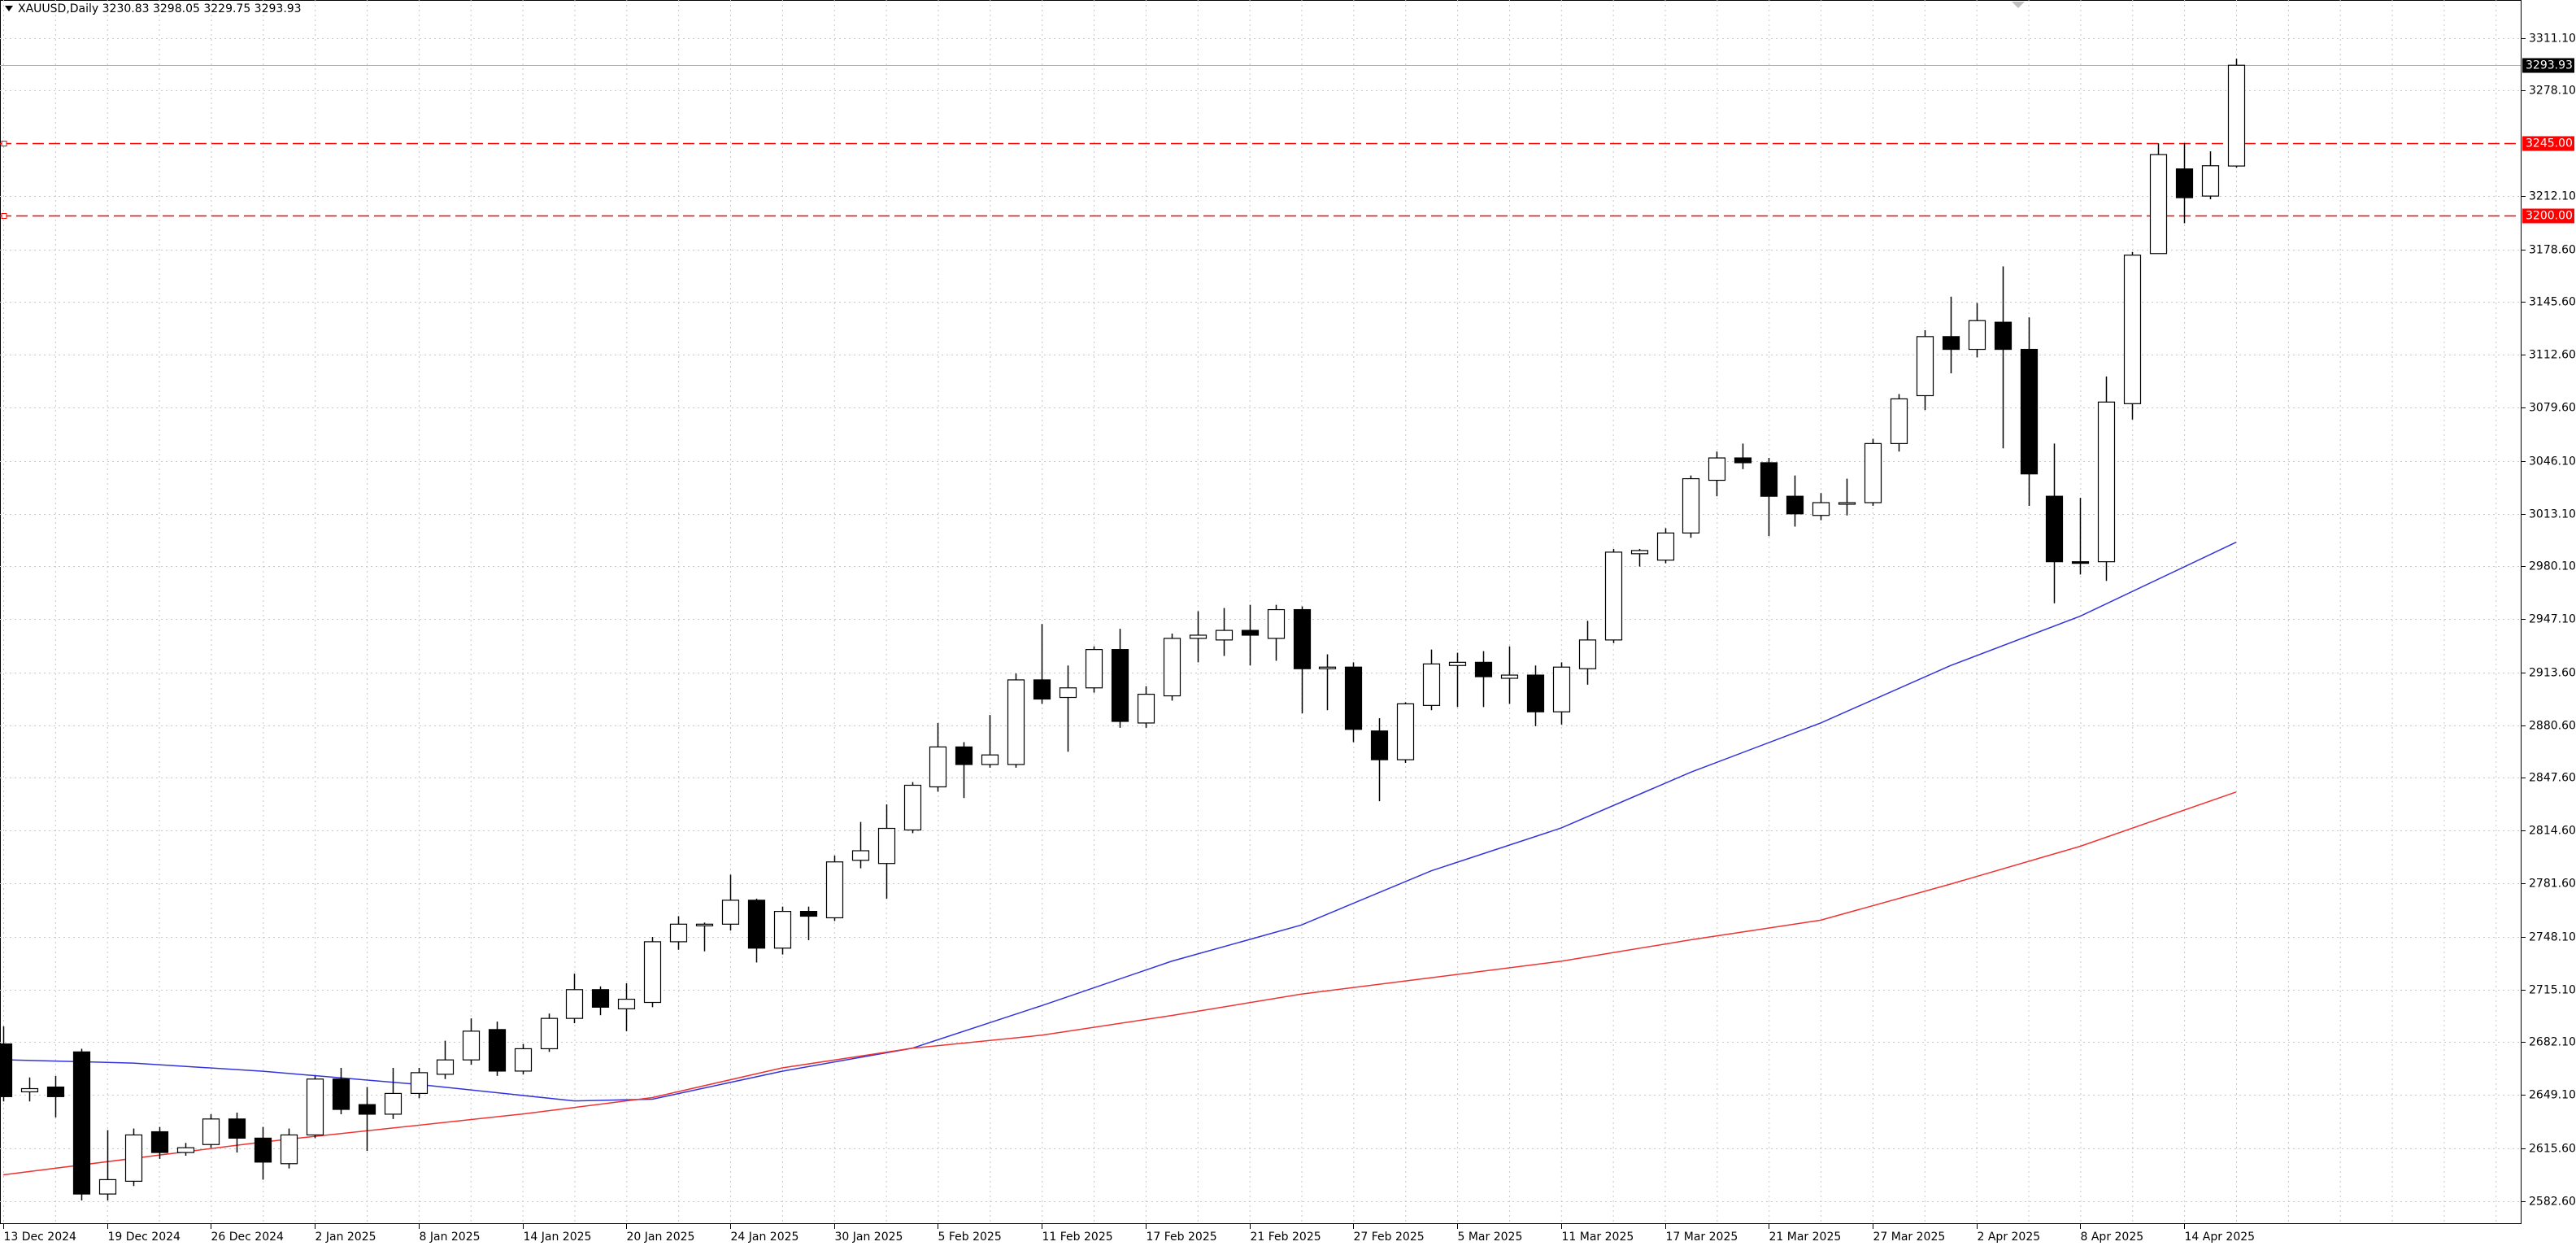  Describe the element at coordinates (2553, 1149) in the screenshot. I see `y-tick-label: 2615.60` at that location.